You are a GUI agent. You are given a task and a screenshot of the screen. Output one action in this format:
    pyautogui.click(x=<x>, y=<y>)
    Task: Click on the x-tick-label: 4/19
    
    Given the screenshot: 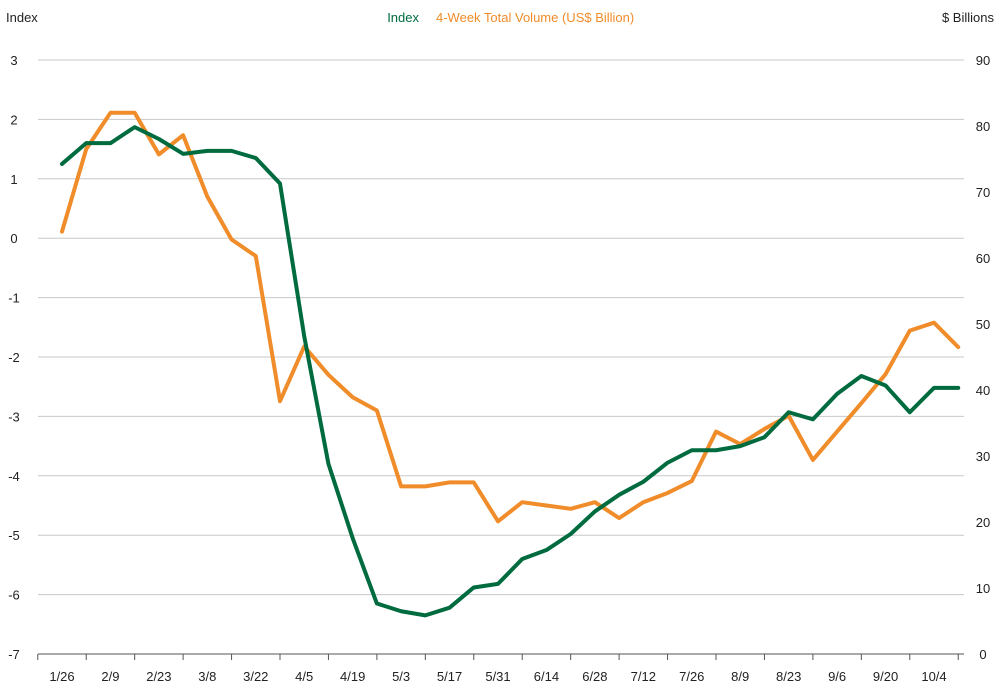 What is the action you would take?
    pyautogui.click(x=352, y=676)
    